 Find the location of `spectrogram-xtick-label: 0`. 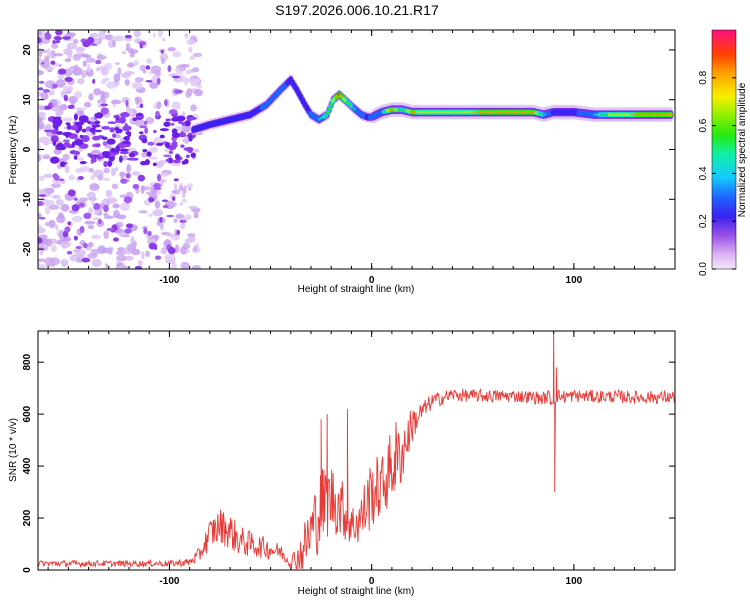

spectrogram-xtick-label: 0 is located at coordinates (372, 280).